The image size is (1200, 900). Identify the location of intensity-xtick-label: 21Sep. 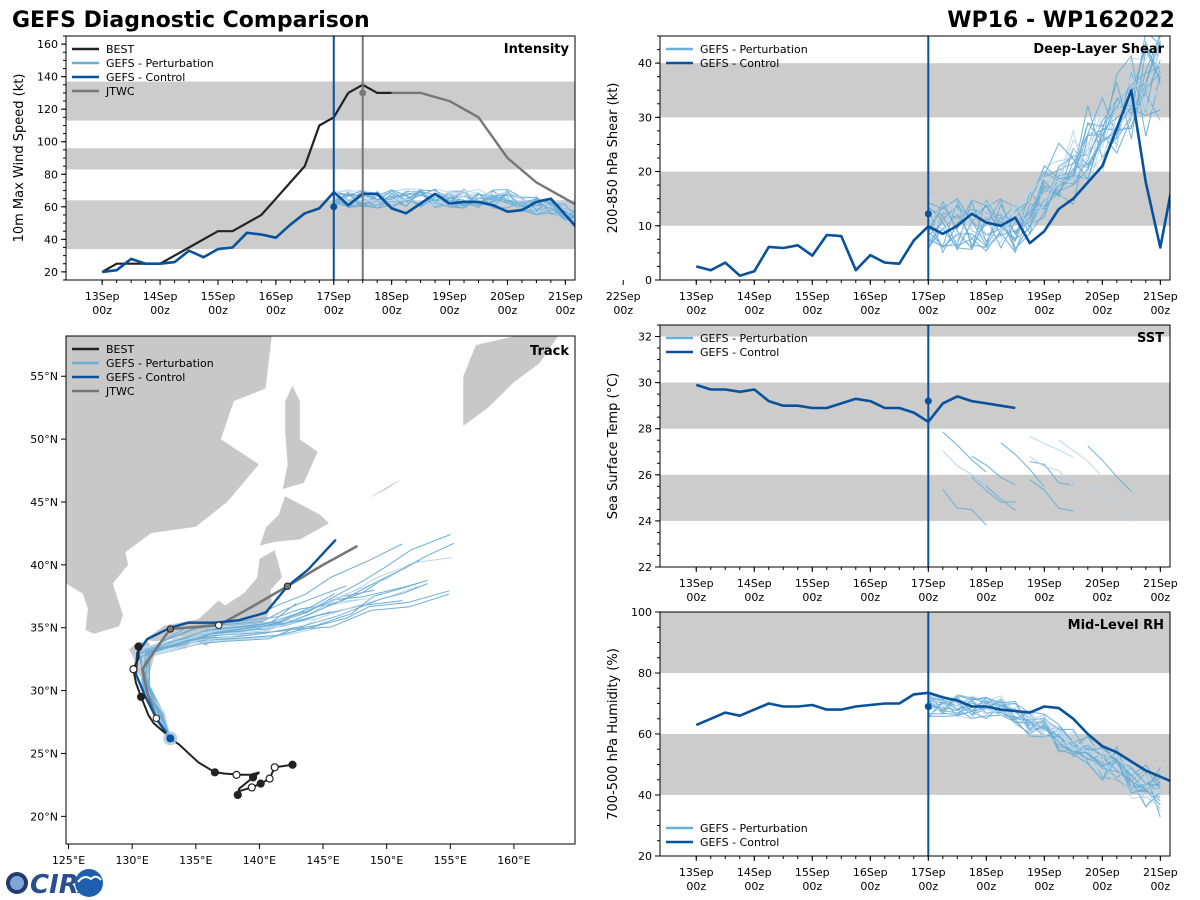
(565, 296).